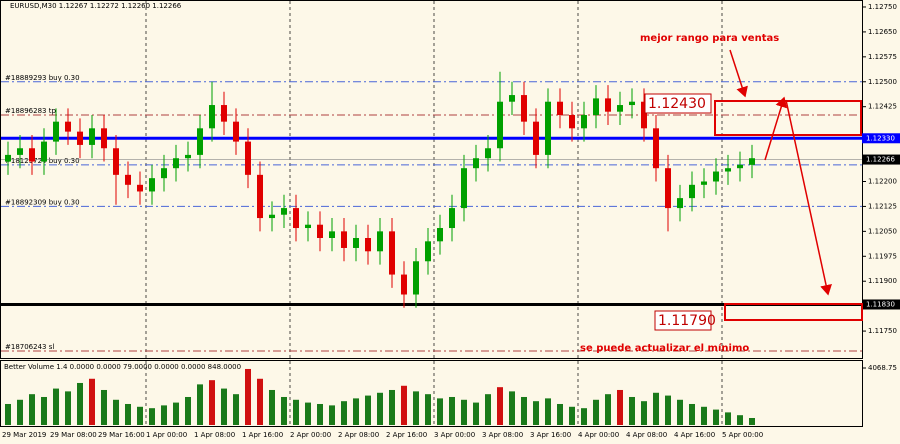  Describe the element at coordinates (678, 103) in the screenshot. I see `sell-price-box` at that location.